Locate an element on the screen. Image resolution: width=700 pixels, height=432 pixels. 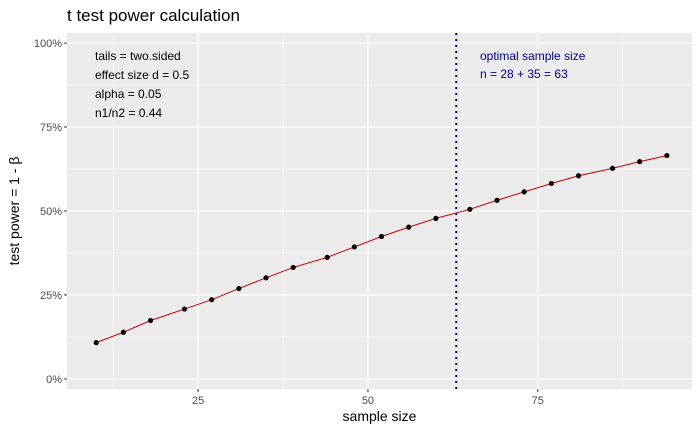
y-tick-label: 50% is located at coordinates (51, 212).